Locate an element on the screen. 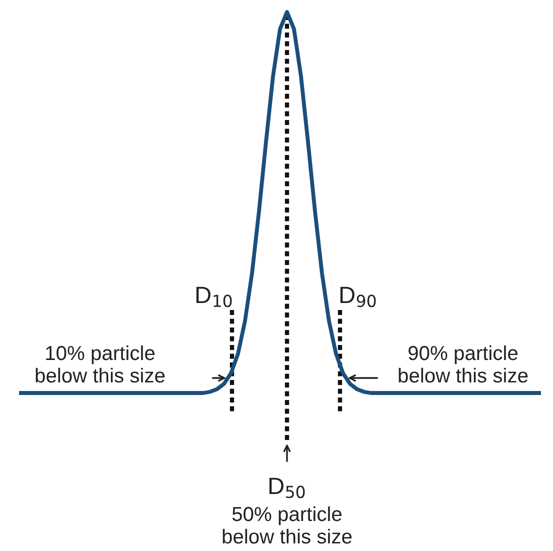  annotation: D$_{10}$ is located at coordinates (214, 297).